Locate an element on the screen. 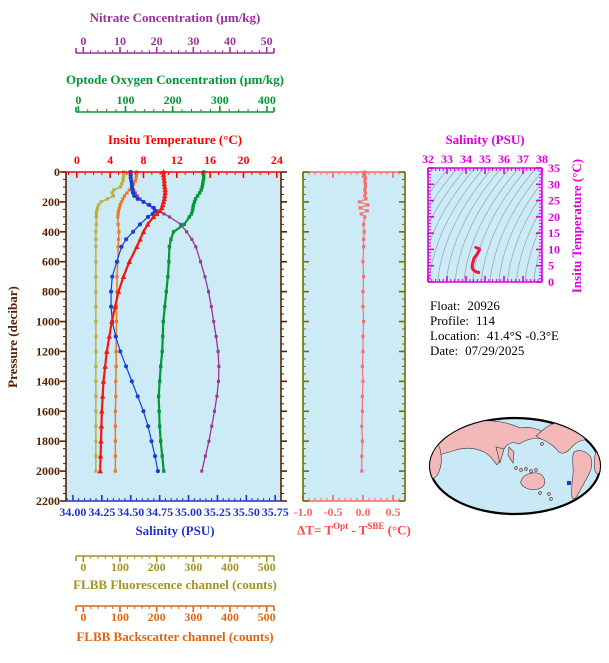 The height and width of the screenshot is (663, 609). tick-label: -1.0 is located at coordinates (303, 512).